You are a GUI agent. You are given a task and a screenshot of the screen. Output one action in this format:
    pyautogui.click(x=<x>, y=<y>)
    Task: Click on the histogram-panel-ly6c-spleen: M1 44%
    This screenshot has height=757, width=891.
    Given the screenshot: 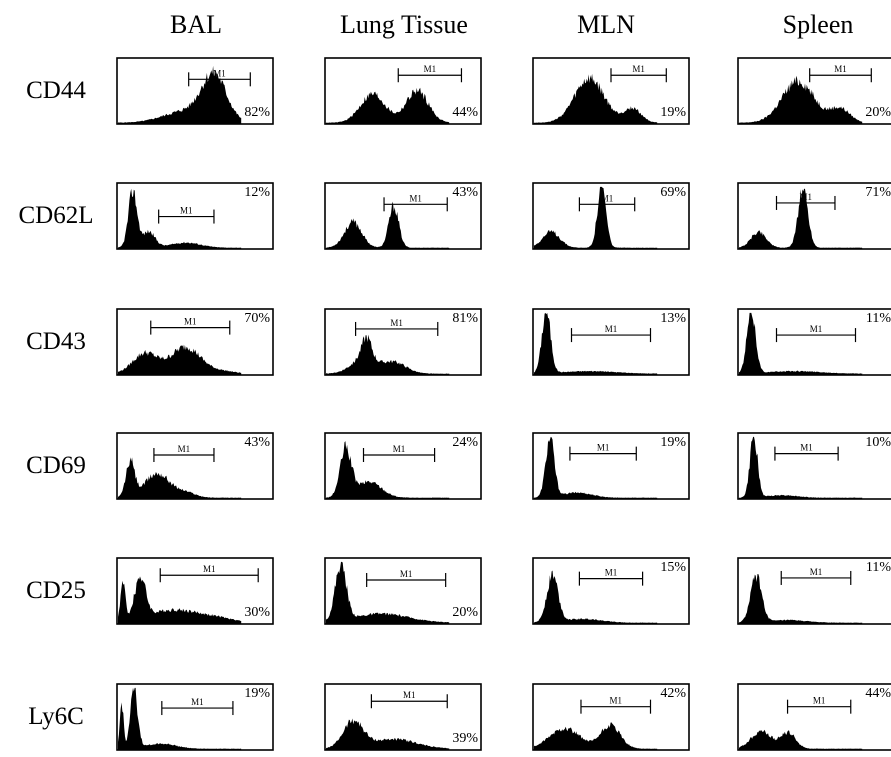 What is the action you would take?
    pyautogui.click(x=814, y=717)
    